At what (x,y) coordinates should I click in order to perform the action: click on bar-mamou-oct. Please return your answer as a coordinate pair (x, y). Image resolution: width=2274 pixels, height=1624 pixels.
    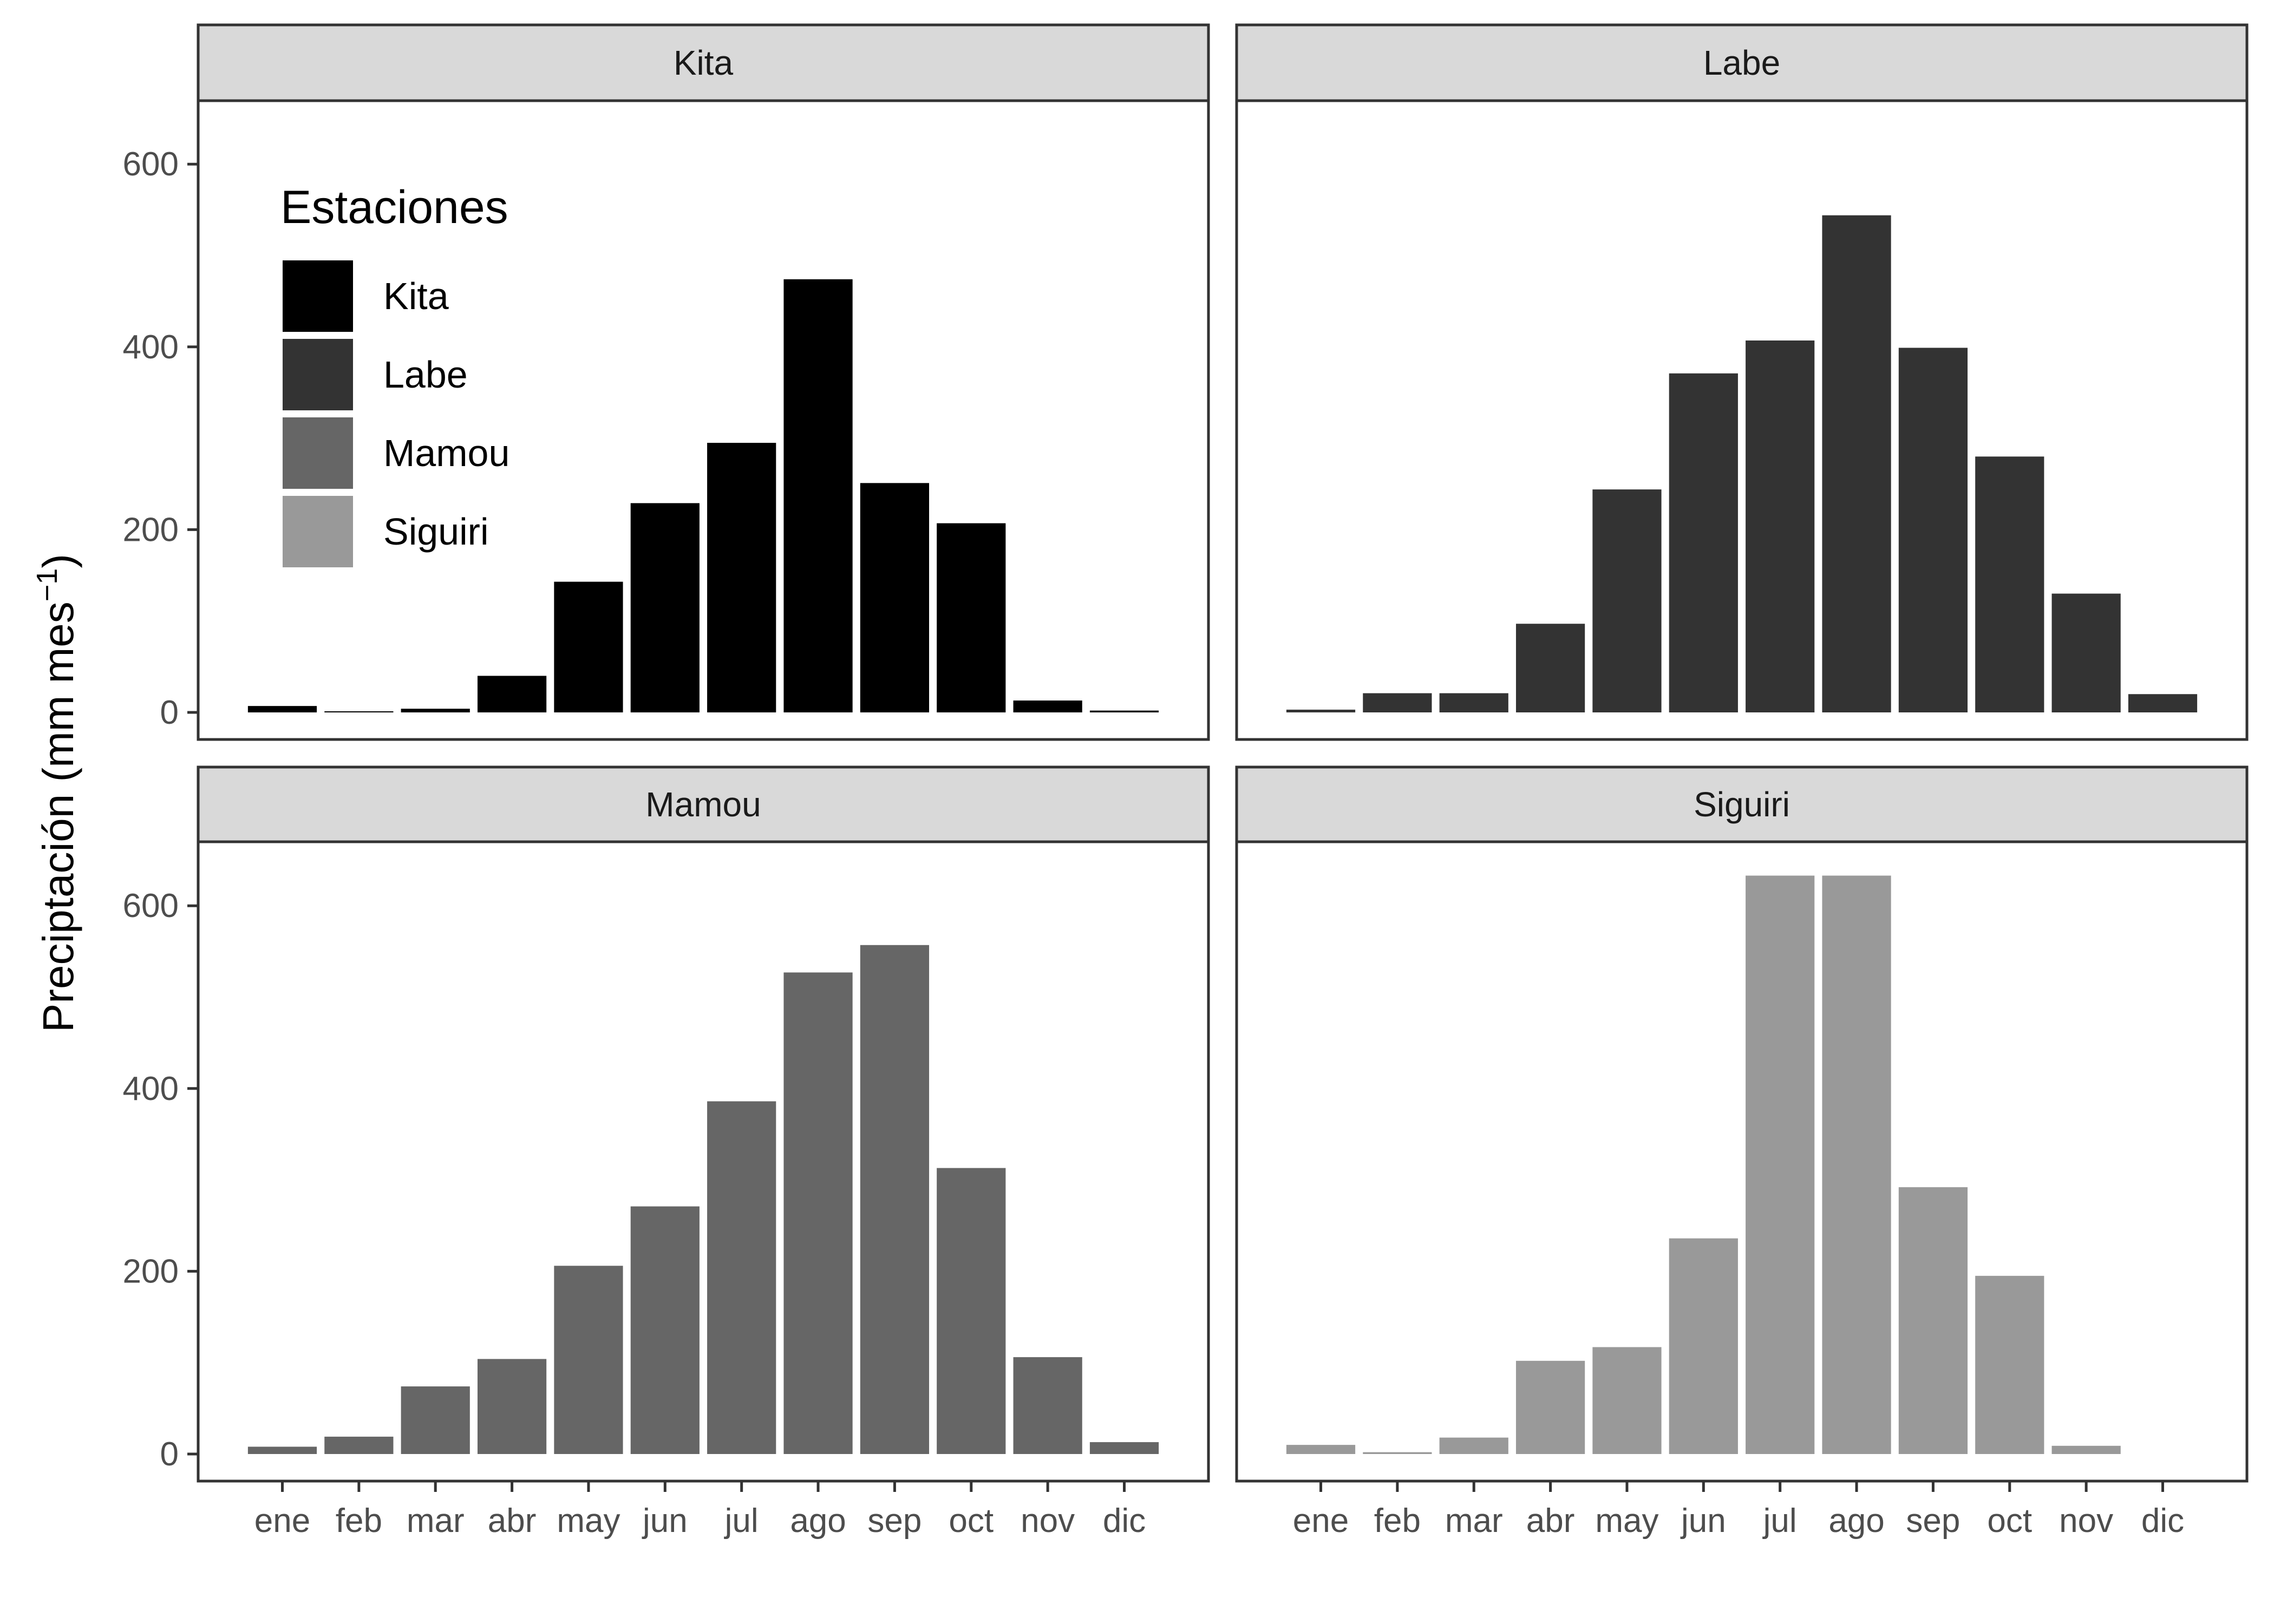
    Looking at the image, I should click on (972, 1311).